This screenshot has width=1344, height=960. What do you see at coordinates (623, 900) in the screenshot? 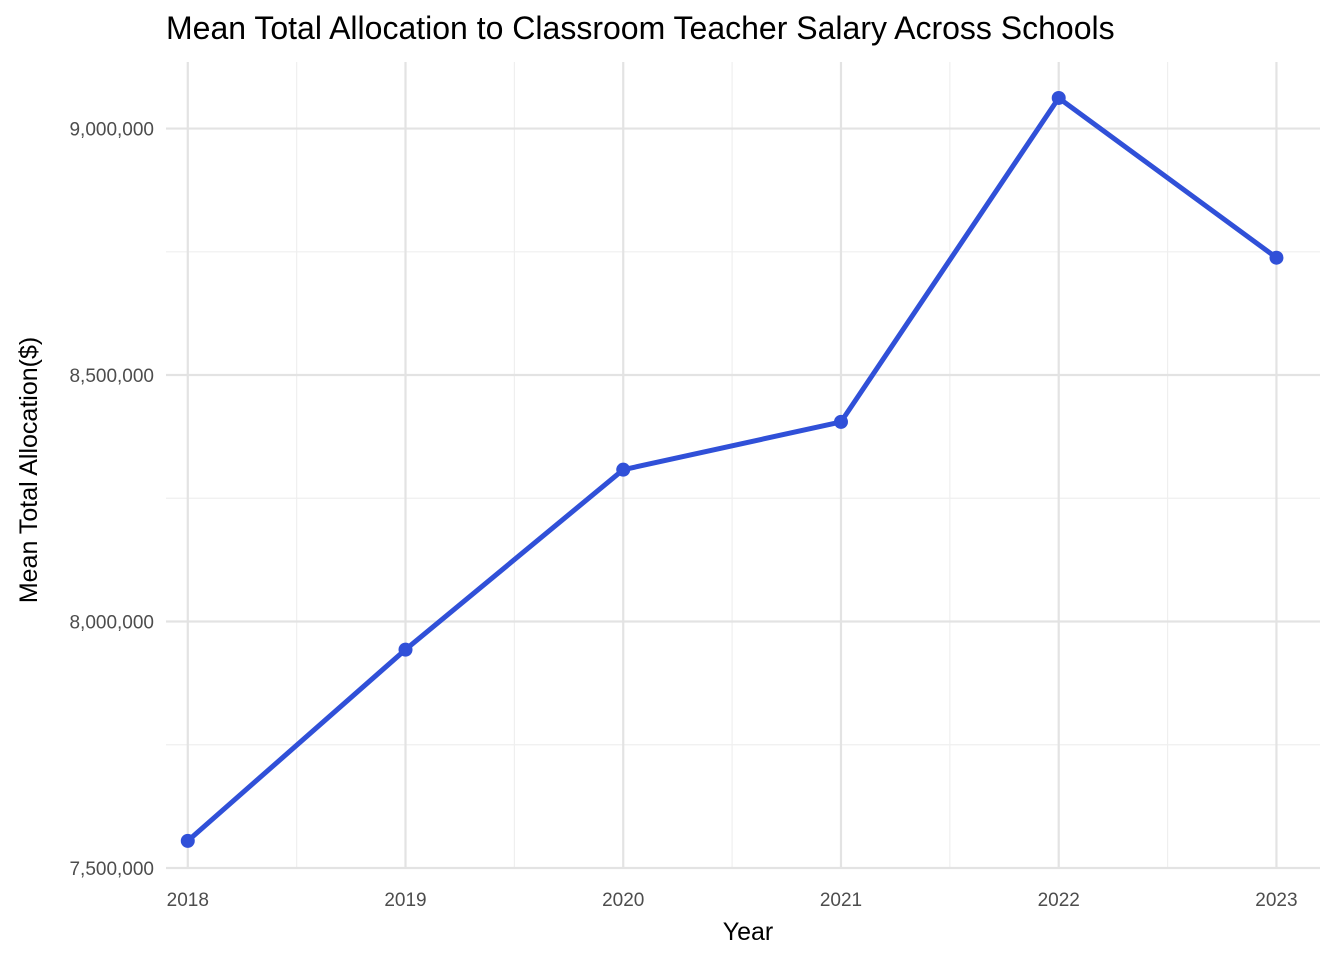
I see `x-tick-label: 2020` at bounding box center [623, 900].